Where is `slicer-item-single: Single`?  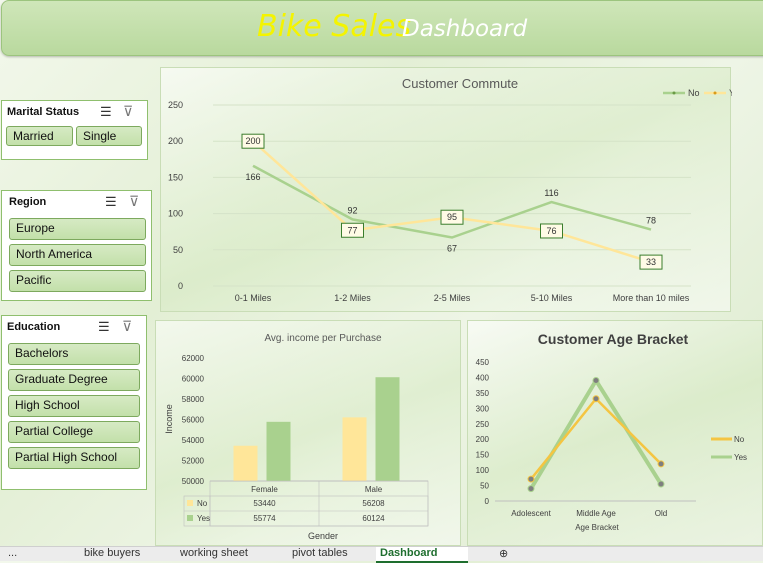 slicer-item-single: Single is located at coordinates (109, 136).